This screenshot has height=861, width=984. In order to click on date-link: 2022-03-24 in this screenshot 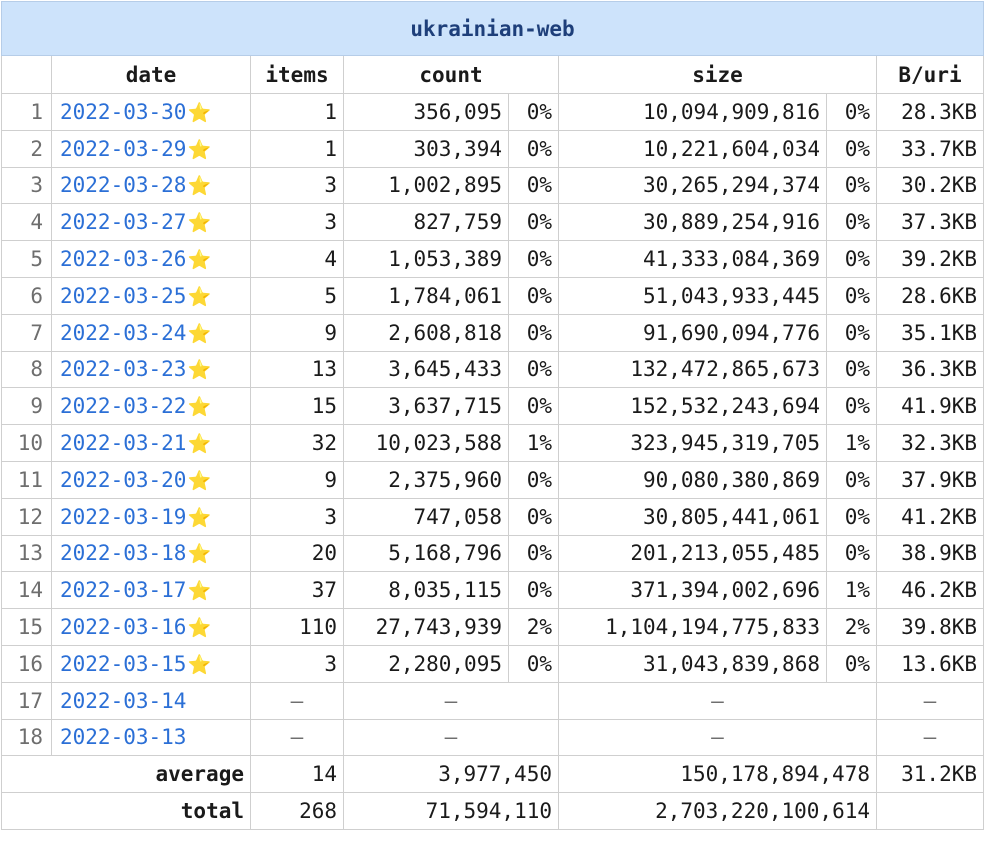, I will do `click(123, 332)`.